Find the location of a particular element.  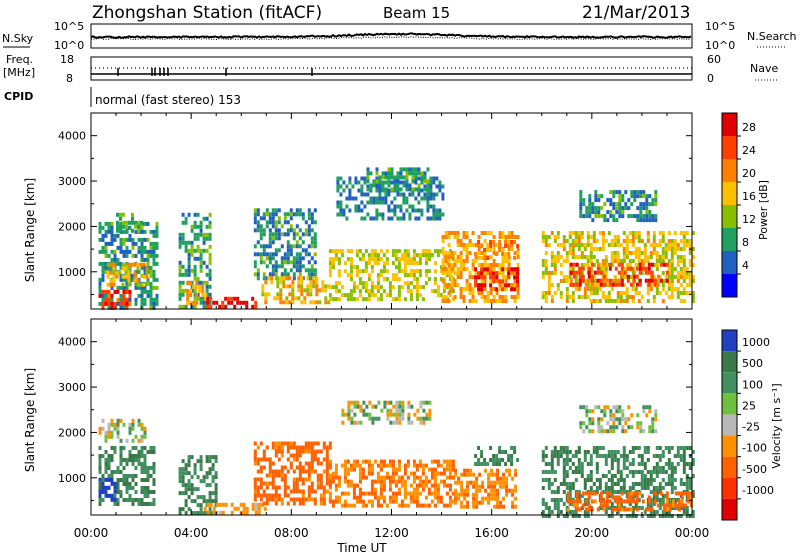

y-tick-label: 4000 is located at coordinates (72, 136).